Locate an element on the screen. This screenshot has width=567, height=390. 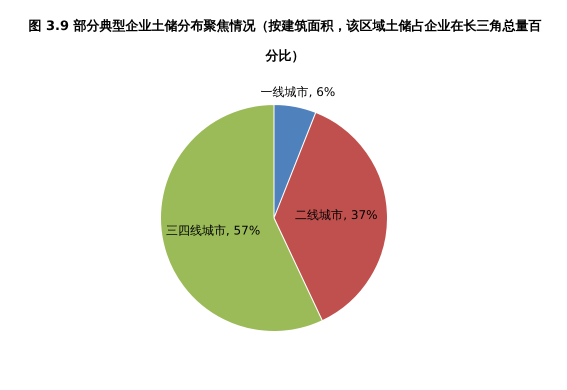
chart-title: 图 3.9 部分典型企业土储分布聚焦情况（按建筑面积，该区域土储占企业在长三角总量百分比） is located at coordinates (285, 42).